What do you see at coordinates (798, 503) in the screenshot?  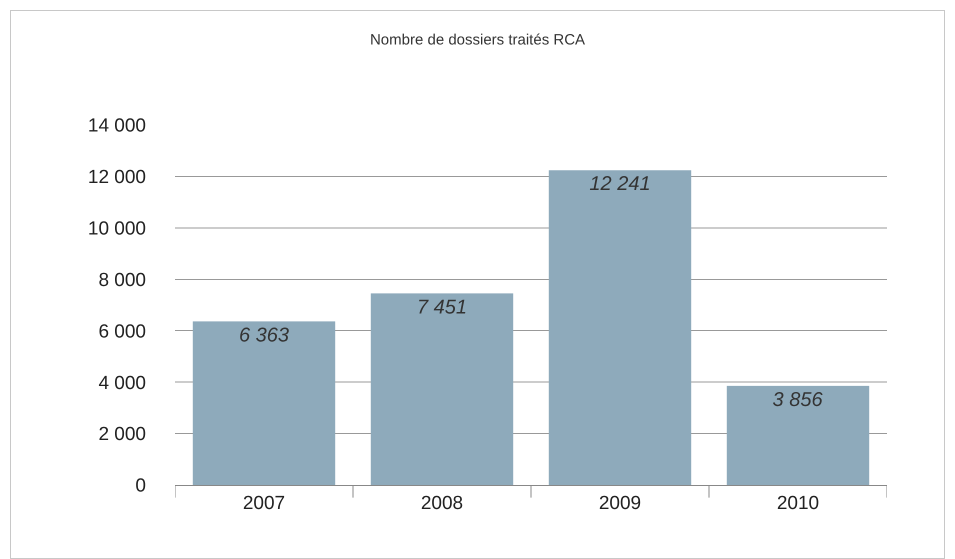 I see `x-tick-label: 2010` at bounding box center [798, 503].